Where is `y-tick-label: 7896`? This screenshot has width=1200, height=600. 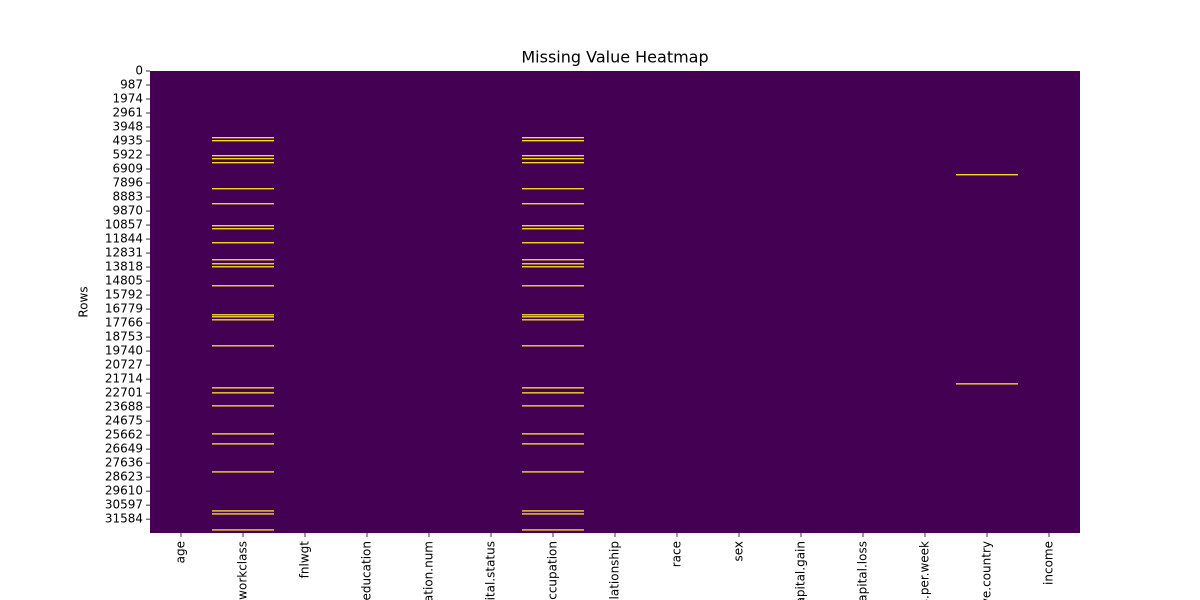
y-tick-label: 7896 is located at coordinates (127, 183).